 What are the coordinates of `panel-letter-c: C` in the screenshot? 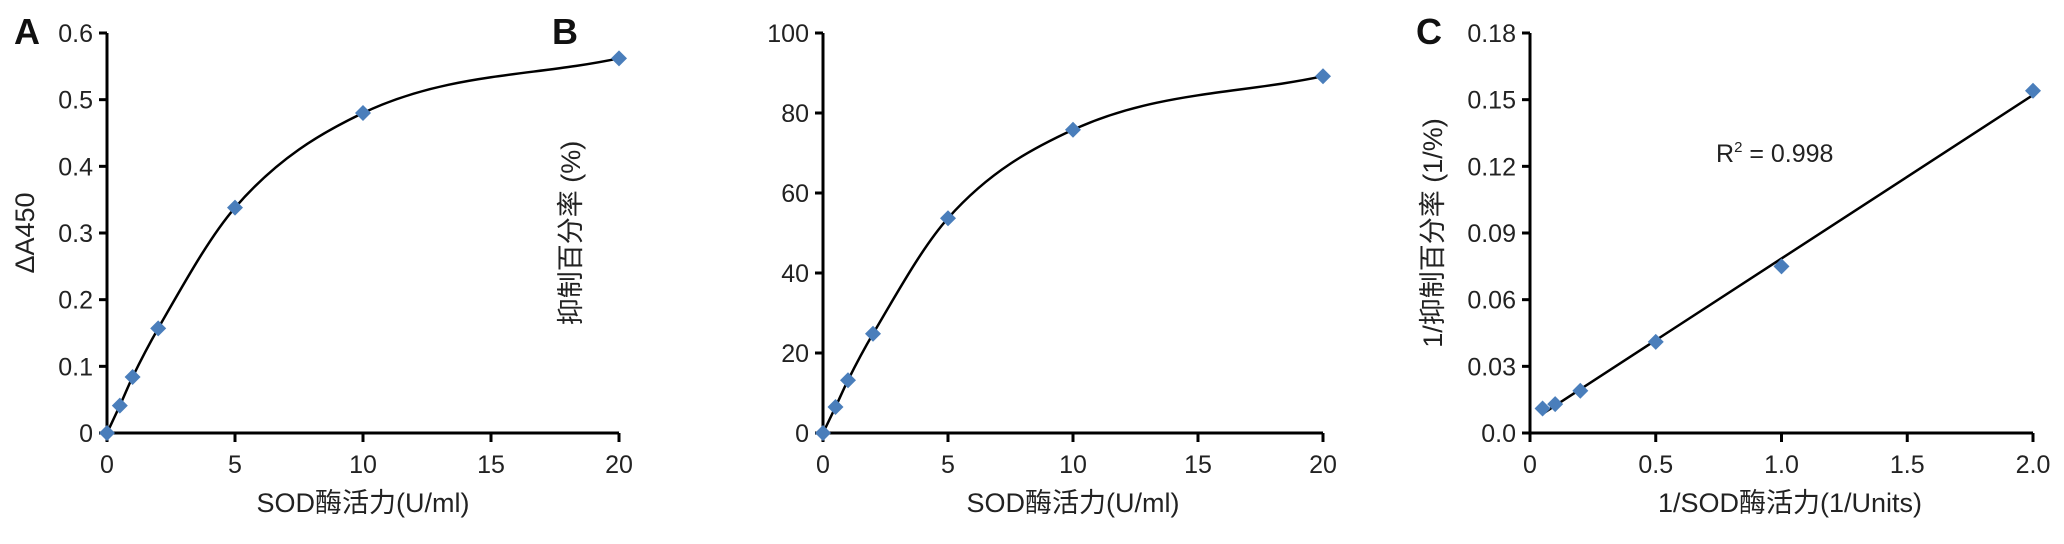 It's located at (1429, 31).